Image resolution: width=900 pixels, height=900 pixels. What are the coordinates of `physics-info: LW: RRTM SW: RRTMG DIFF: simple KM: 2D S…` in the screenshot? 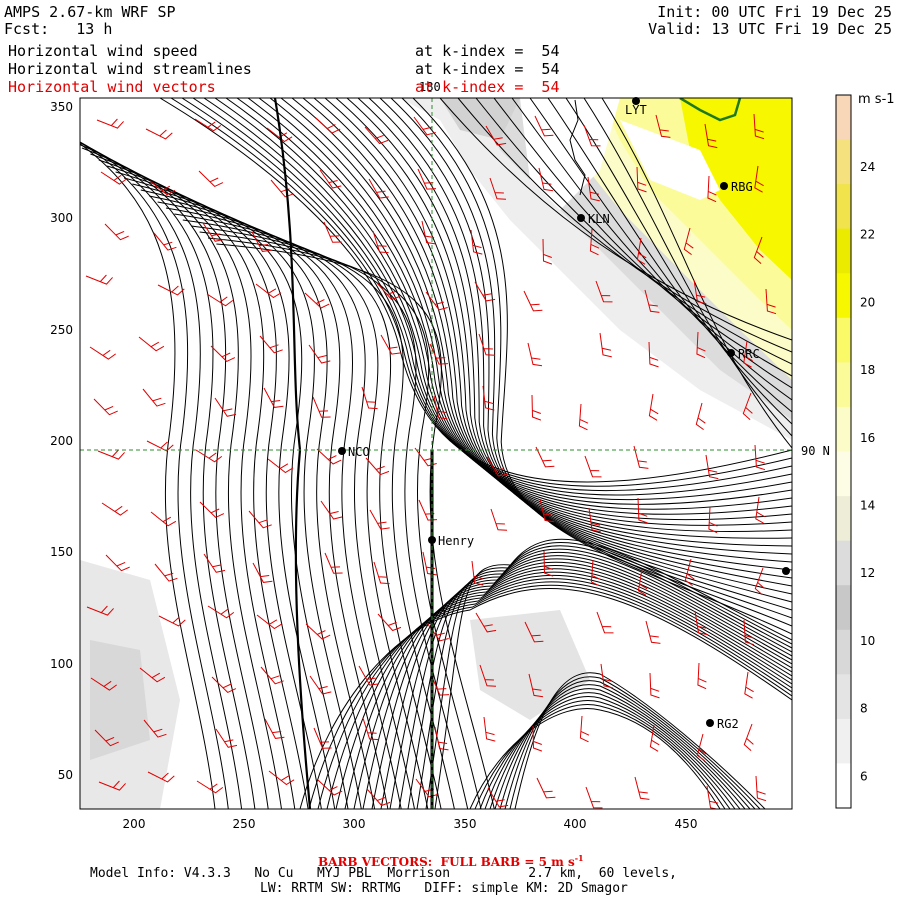 It's located at (444, 888).